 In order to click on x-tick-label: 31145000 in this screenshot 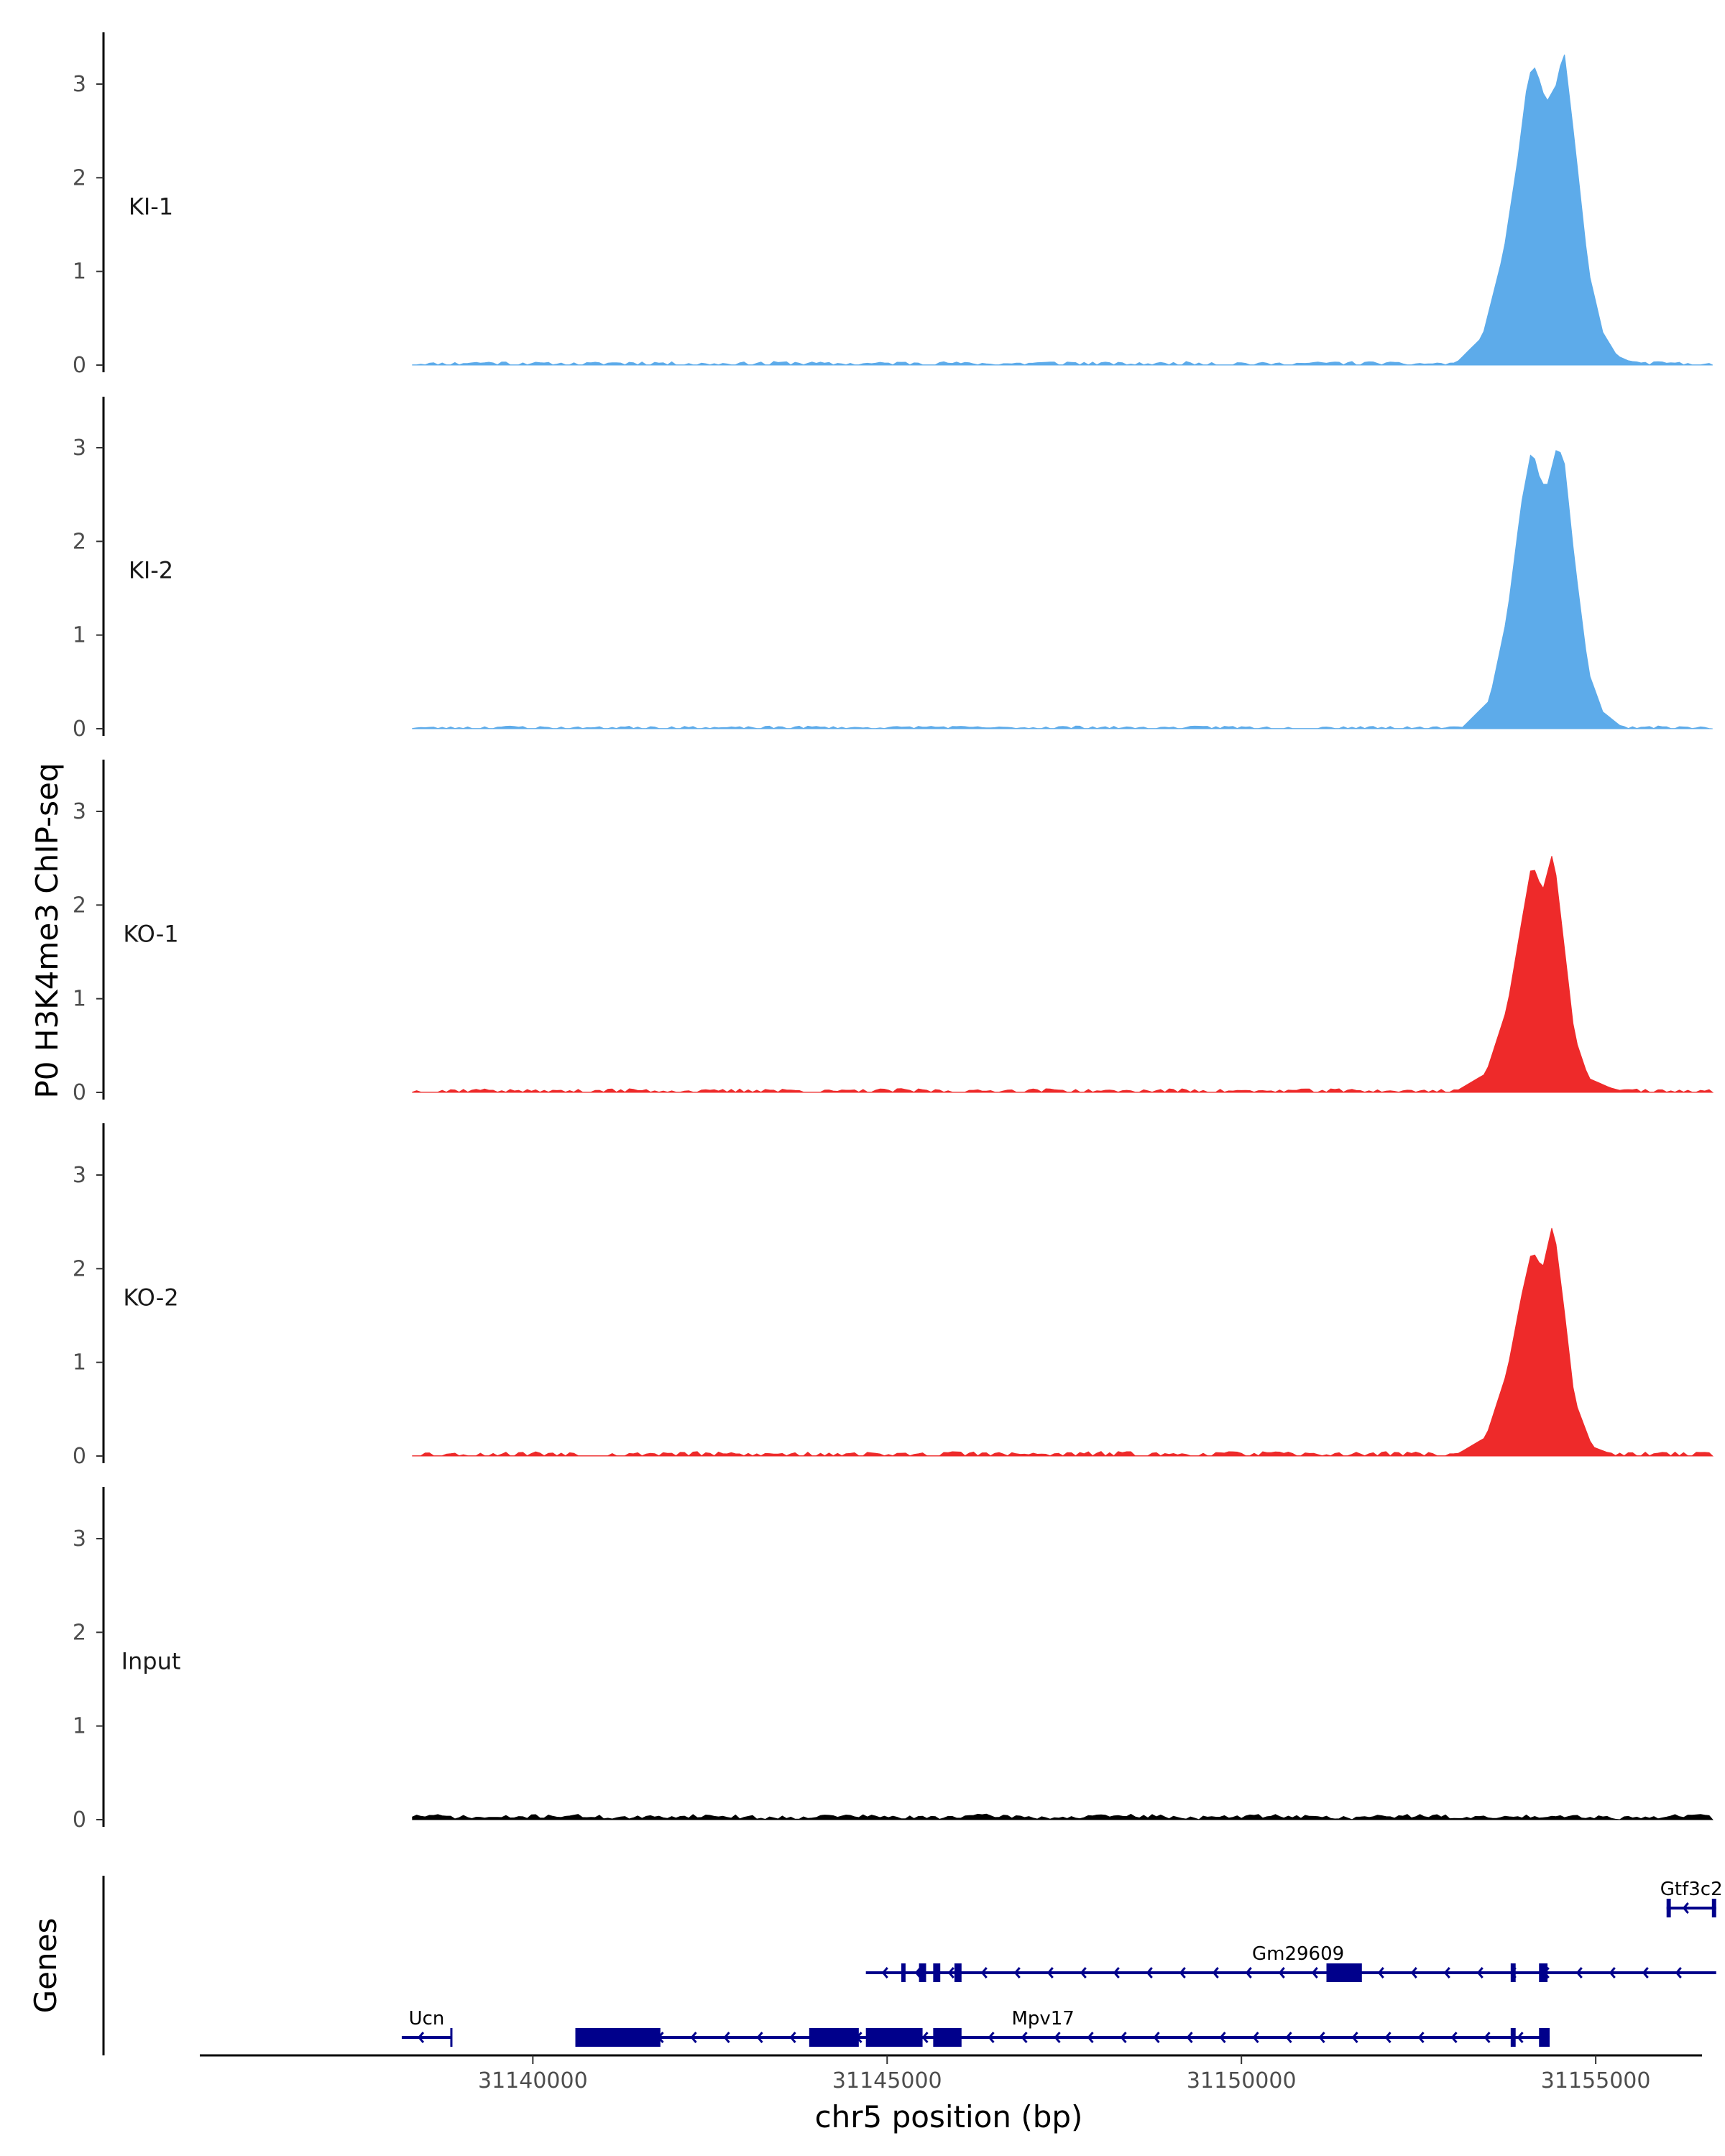, I will do `click(887, 2080)`.